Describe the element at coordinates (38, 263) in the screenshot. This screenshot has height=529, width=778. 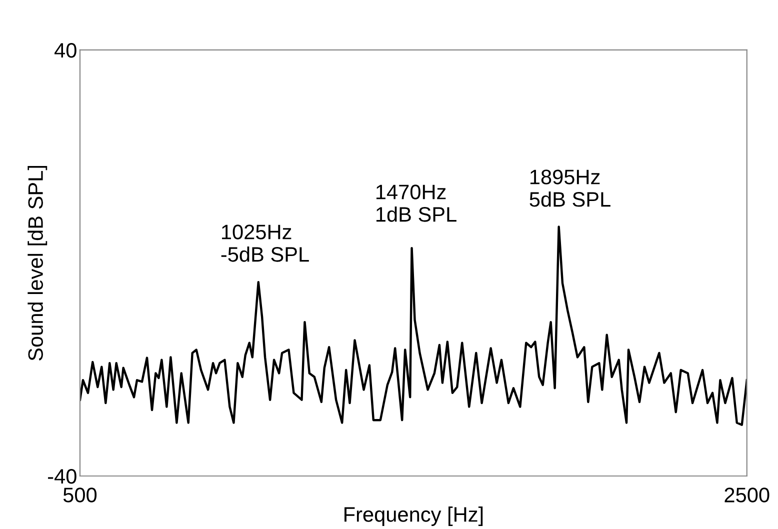
I see `y-axis-title: Sound level [dB SPL]` at that location.